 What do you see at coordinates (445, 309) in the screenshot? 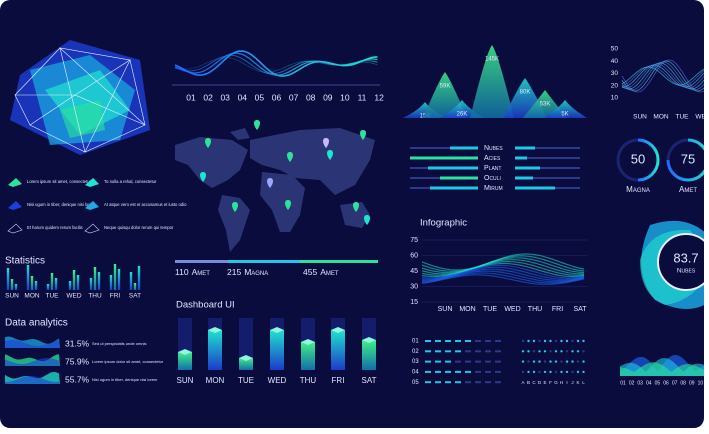
I see `x-label: SUN` at bounding box center [445, 309].